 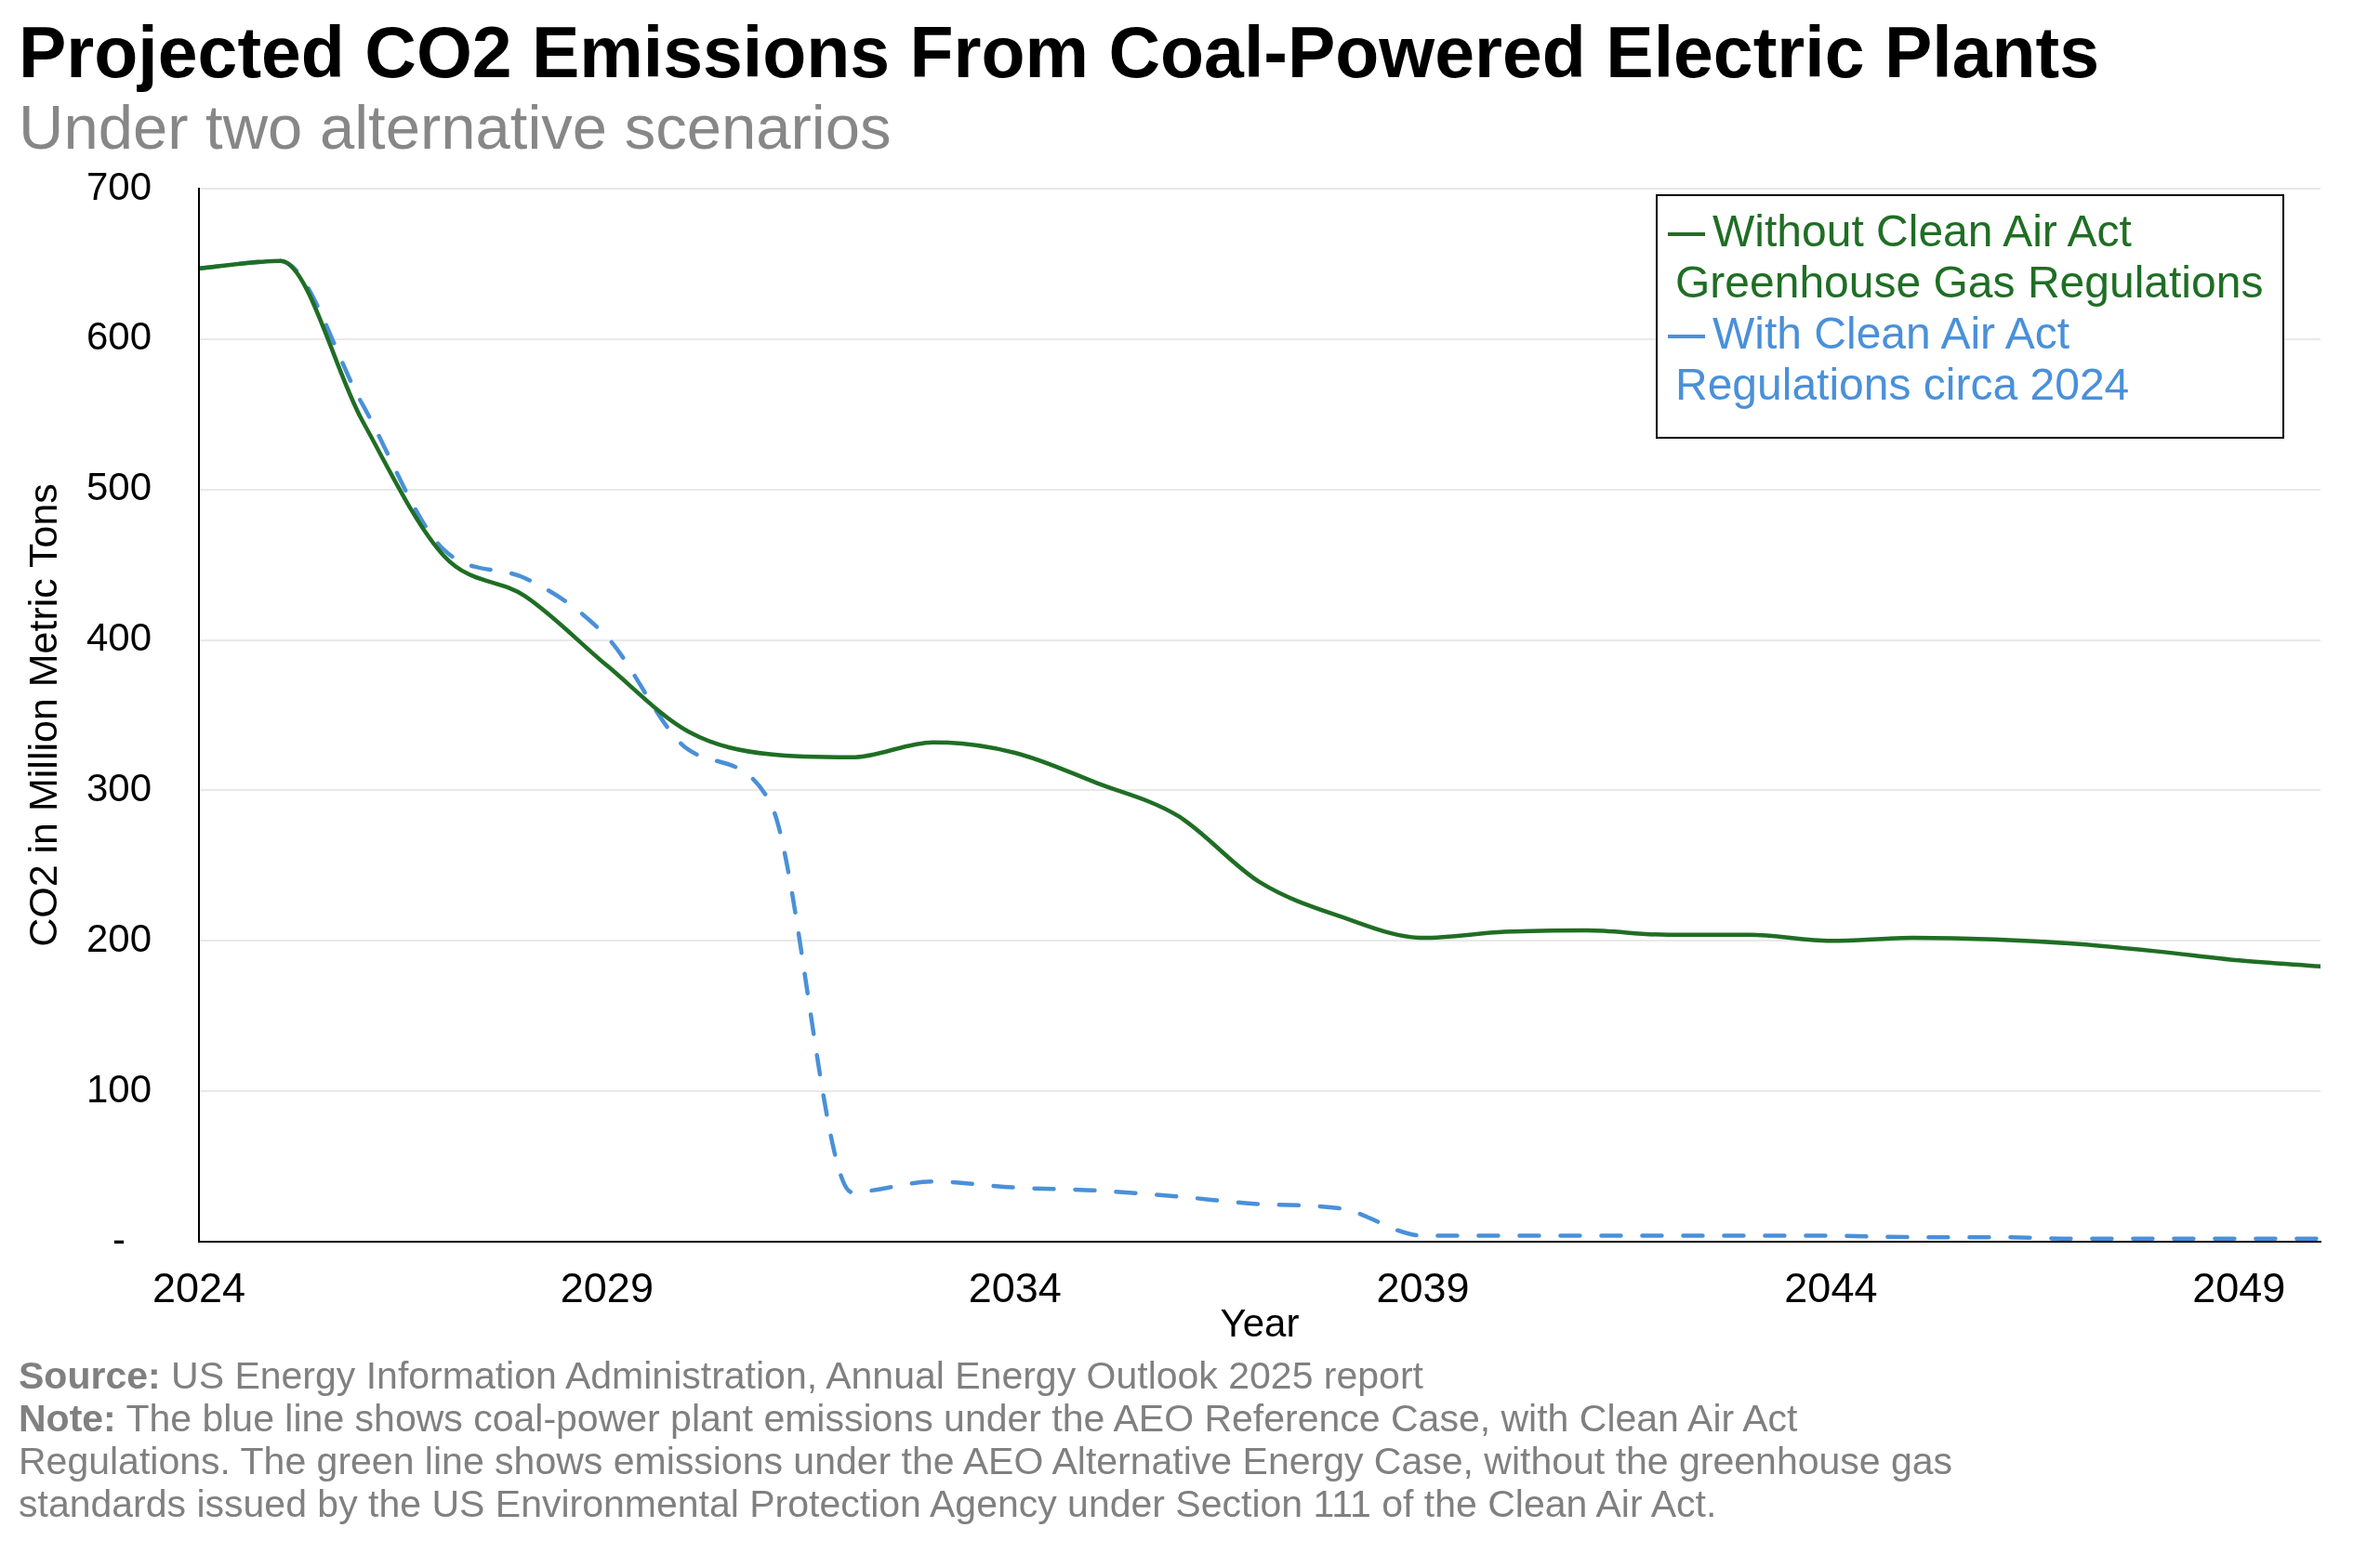 What do you see at coordinates (119, 937) in the screenshot?
I see `y-tick-label: 200` at bounding box center [119, 937].